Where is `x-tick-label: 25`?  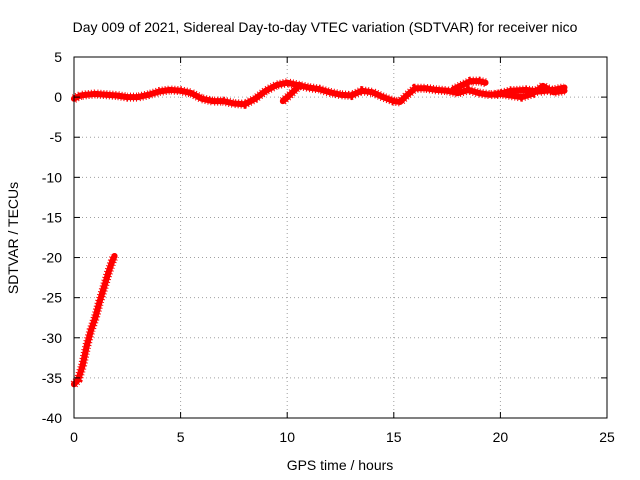
x-tick-label: 25 is located at coordinates (607, 437).